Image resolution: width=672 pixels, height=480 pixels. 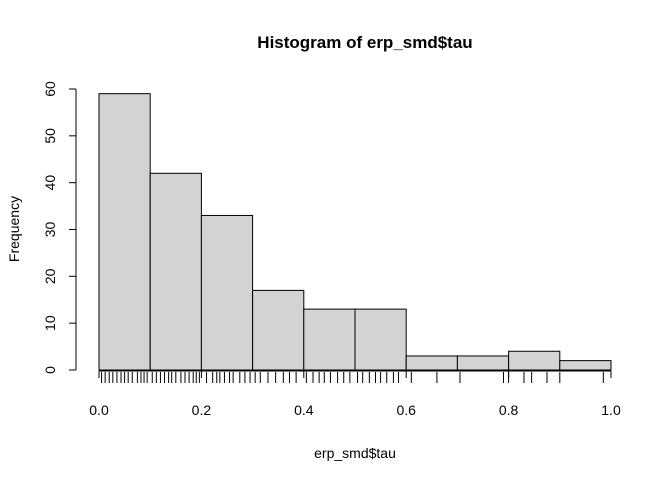 I want to click on x-tick-label: 1.0, so click(x=611, y=410).